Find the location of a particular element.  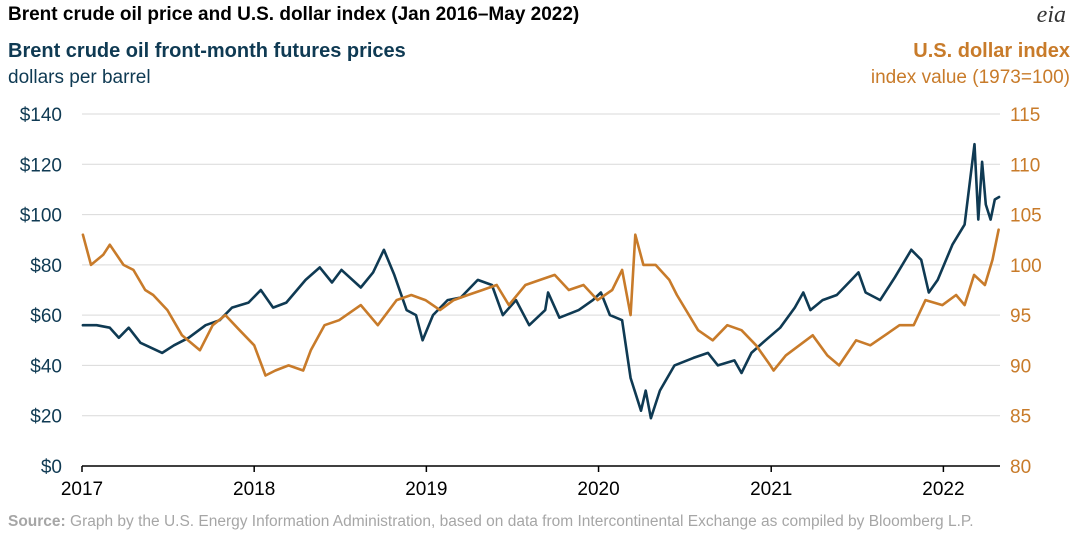

right-axis-tick-label: 100 is located at coordinates (1026, 266).